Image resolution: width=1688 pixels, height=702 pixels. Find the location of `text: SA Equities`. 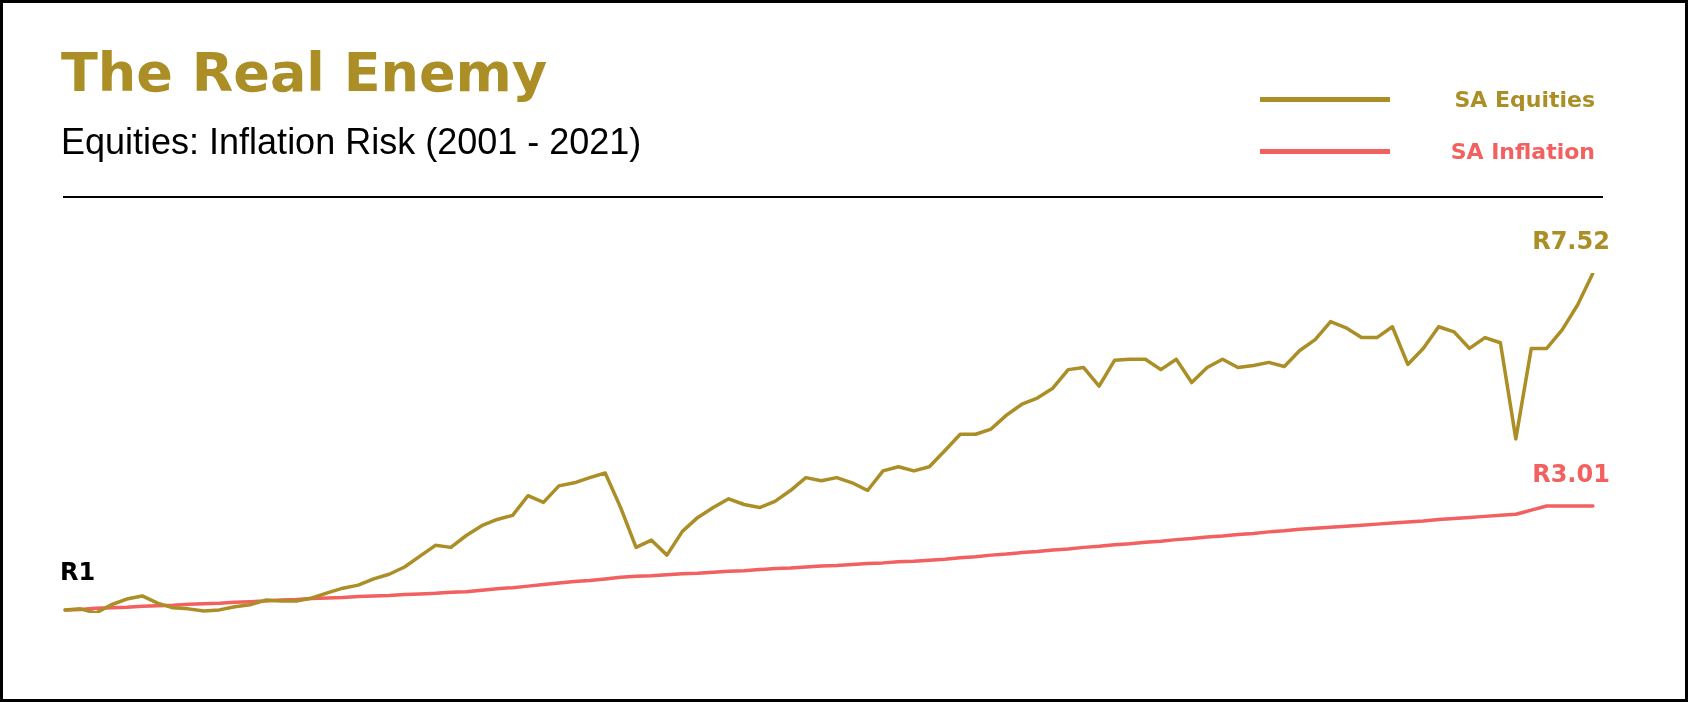

text: SA Equities is located at coordinates (1524, 99).